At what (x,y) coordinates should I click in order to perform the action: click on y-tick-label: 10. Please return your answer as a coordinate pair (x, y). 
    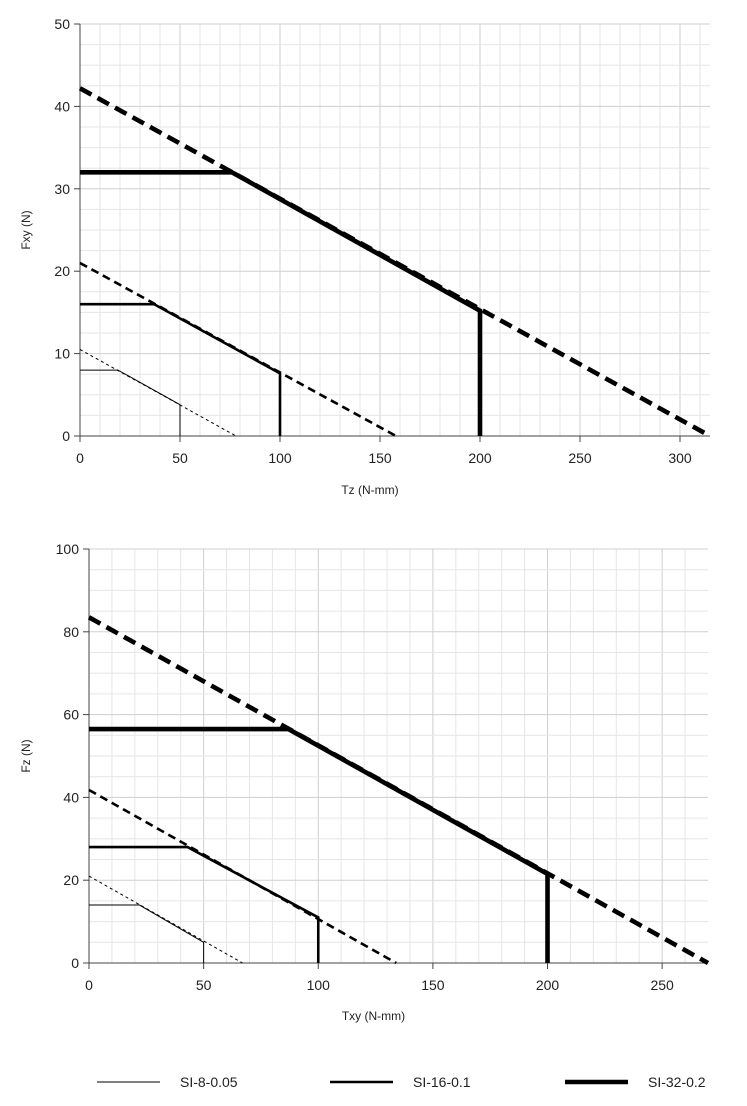
    Looking at the image, I should click on (62, 354).